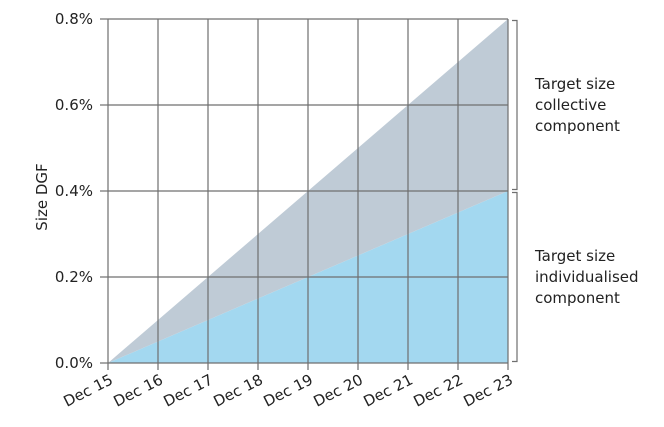  Describe the element at coordinates (42, 196) in the screenshot. I see `y-axis-title: Size DGF` at that location.